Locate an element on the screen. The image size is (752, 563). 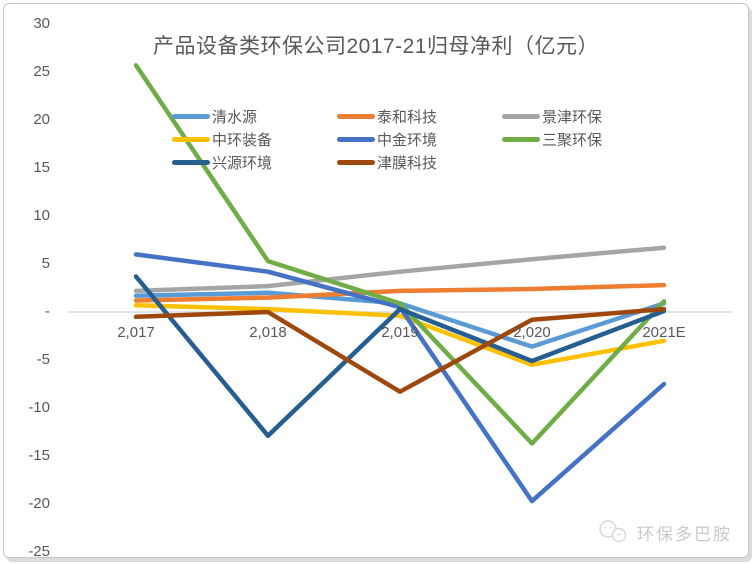
y-tick-label: 15 is located at coordinates (41, 167).